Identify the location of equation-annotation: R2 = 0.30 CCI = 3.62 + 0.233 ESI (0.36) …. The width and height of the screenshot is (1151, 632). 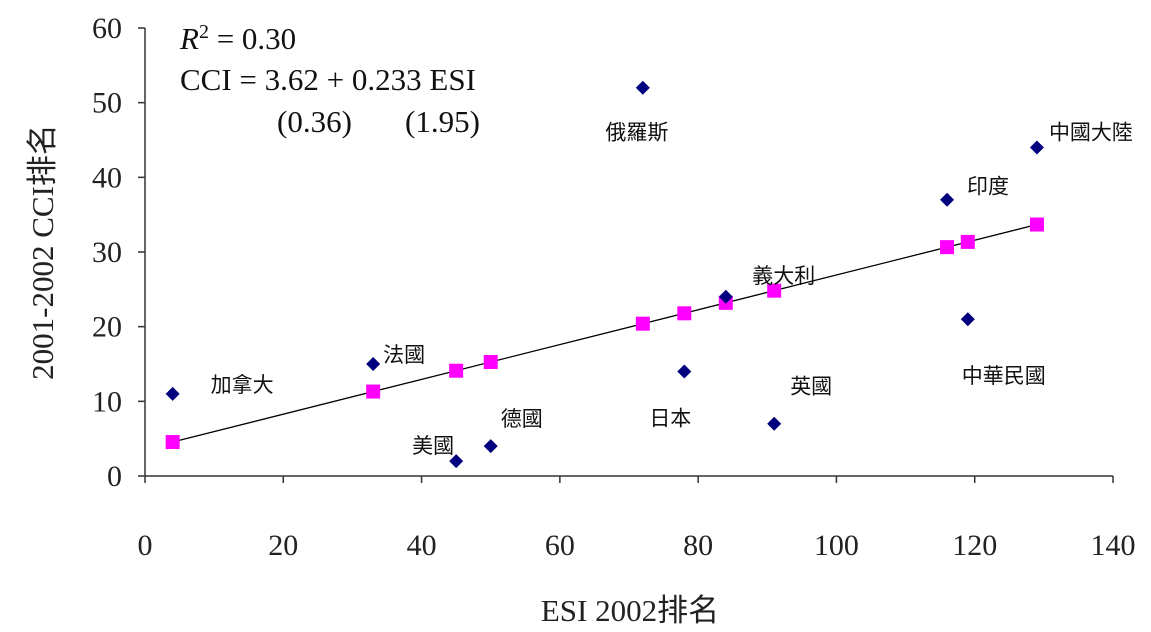
(329, 80).